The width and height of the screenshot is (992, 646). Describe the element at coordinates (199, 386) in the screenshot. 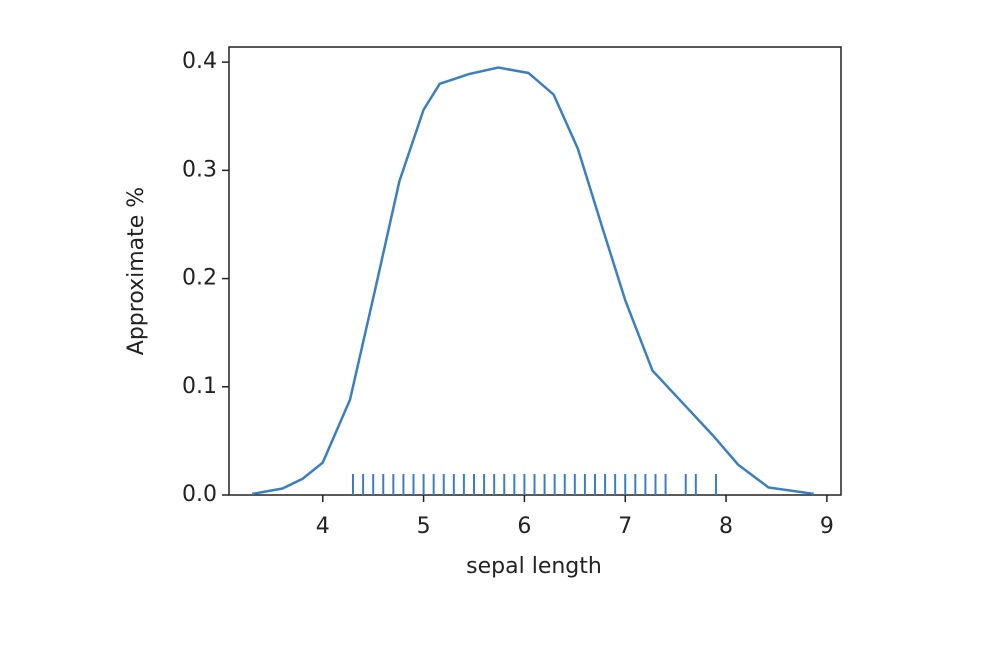

I see `y-tick-label: 0.1` at that location.